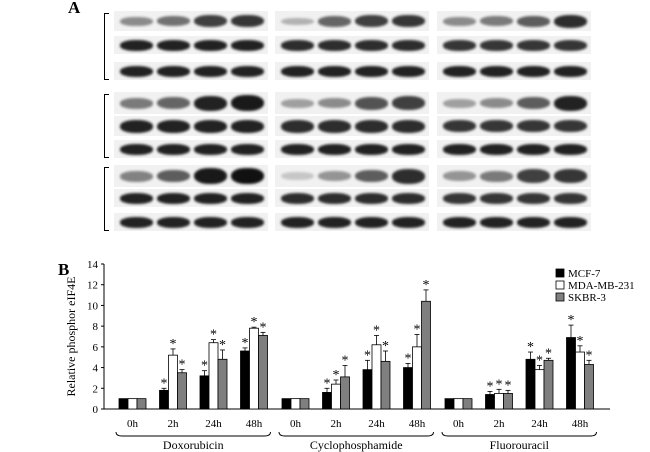 The height and width of the screenshot is (452, 650). Describe the element at coordinates (213, 424) in the screenshot. I see `x-tick-label: 24h` at that location.